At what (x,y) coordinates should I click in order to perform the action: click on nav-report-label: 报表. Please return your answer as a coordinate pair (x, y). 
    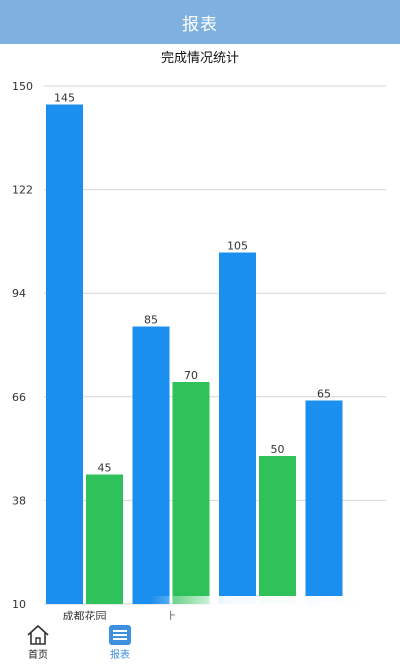
    Looking at the image, I should click on (120, 655).